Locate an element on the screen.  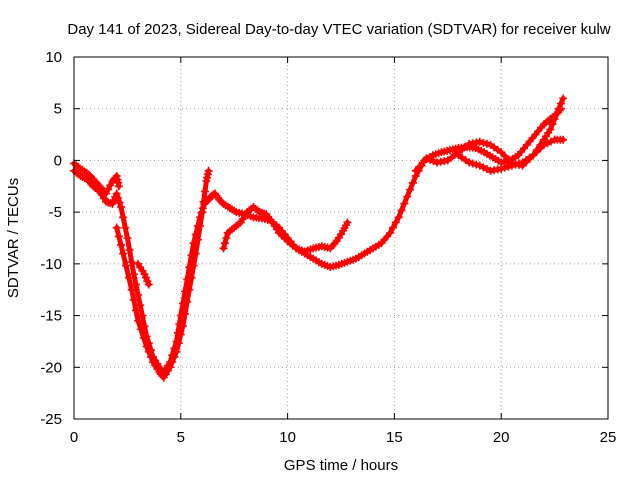
series-evening-branch is located at coordinates (489, 134).